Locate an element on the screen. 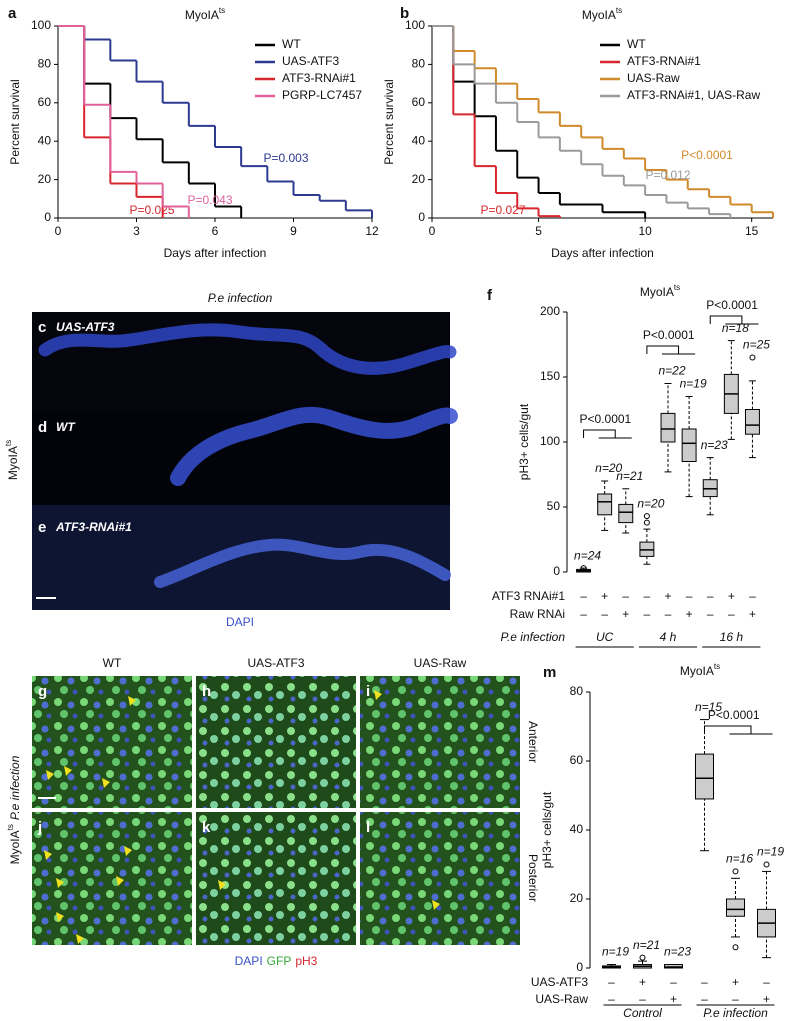 The image size is (788, 1021). panel-letter: a is located at coordinates (12, 13).